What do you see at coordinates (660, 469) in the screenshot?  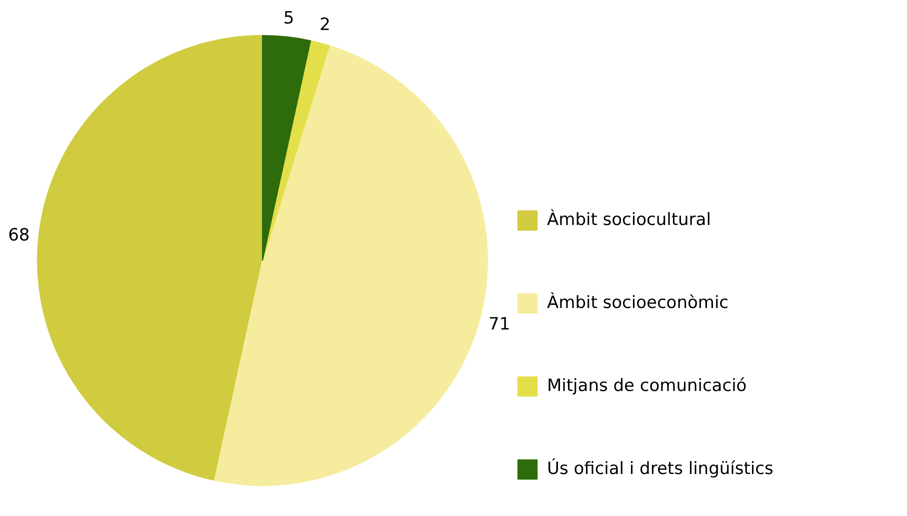 I see `legend-label: Ús oficial i drets lingüístics` at bounding box center [660, 469].